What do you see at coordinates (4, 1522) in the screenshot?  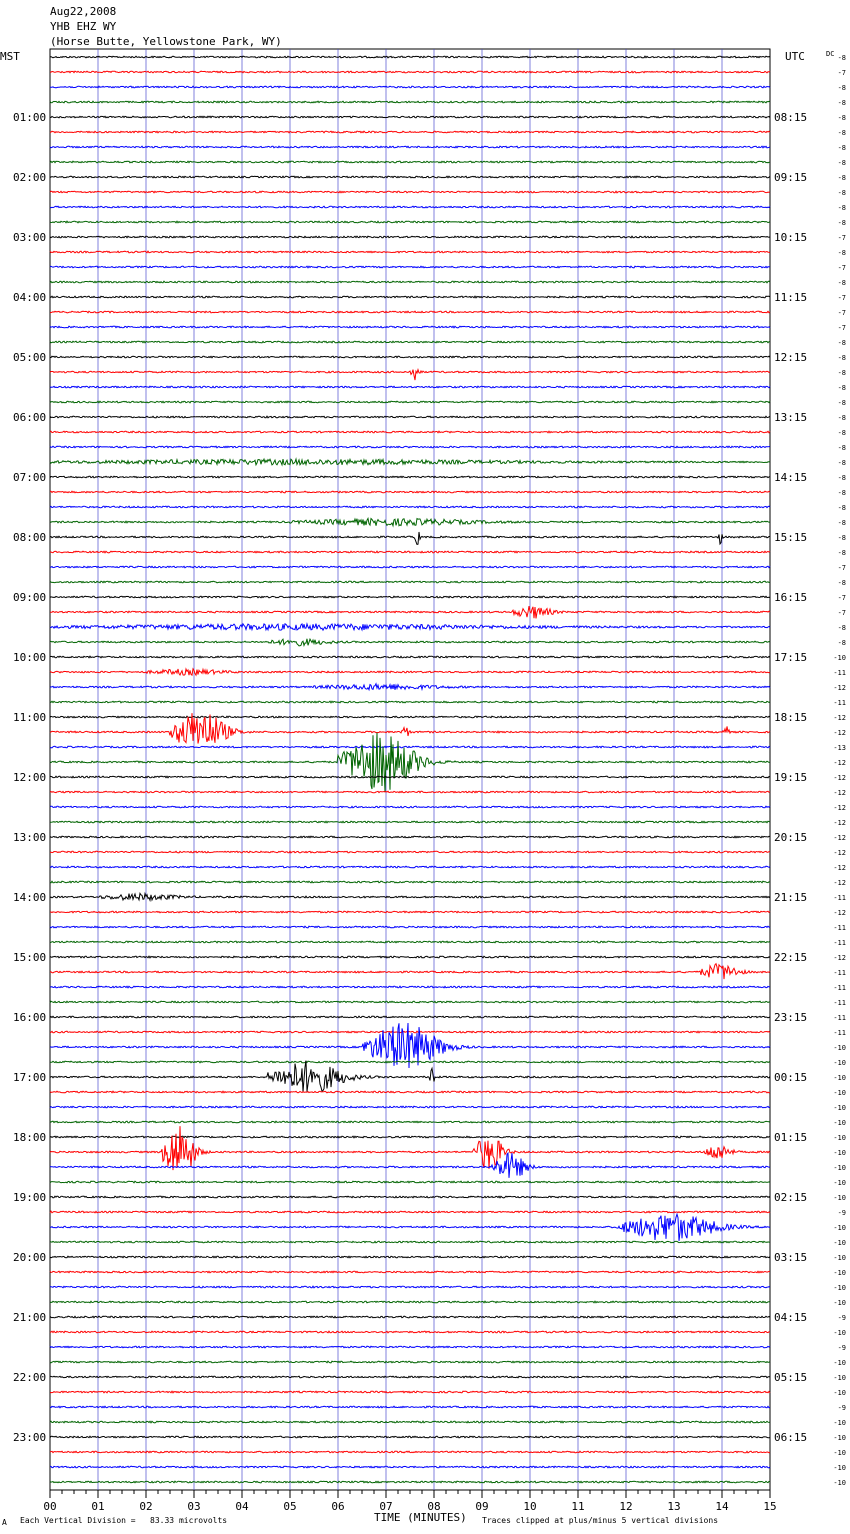 I see `corner-mark: A` at bounding box center [4, 1522].